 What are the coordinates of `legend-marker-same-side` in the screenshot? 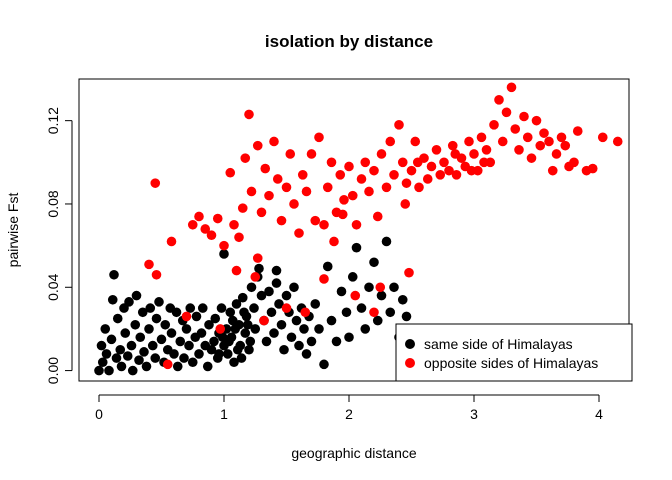 It's located at (410, 344).